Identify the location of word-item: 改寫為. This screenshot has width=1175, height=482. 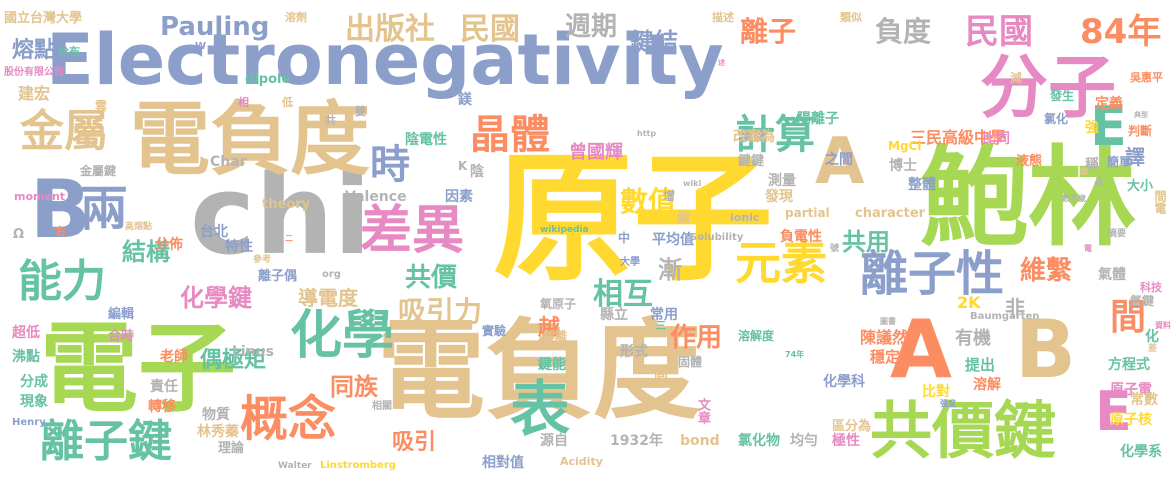
(754, 137).